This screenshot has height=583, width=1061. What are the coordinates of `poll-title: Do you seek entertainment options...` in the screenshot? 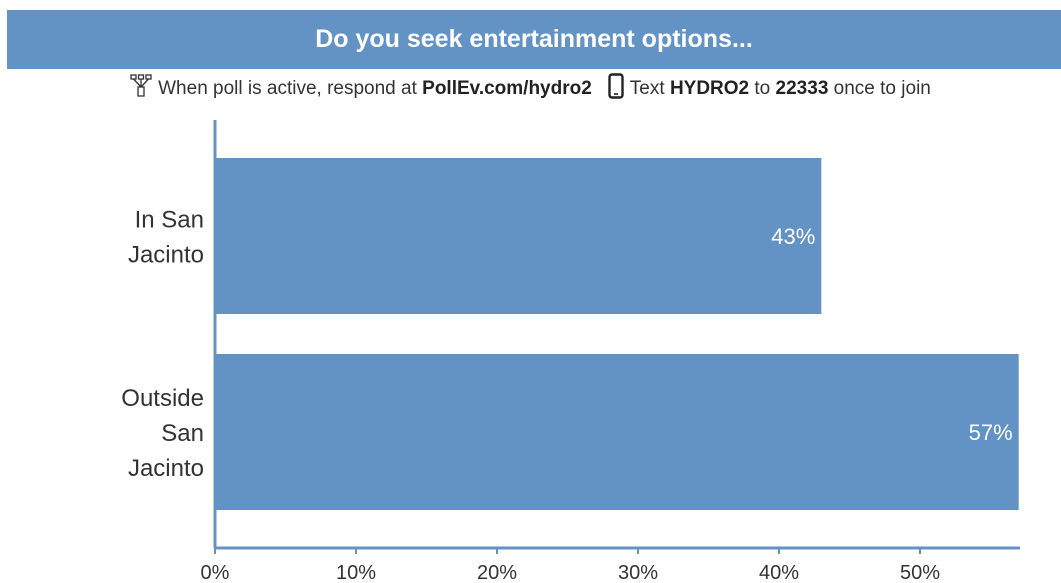 It's located at (534, 39).